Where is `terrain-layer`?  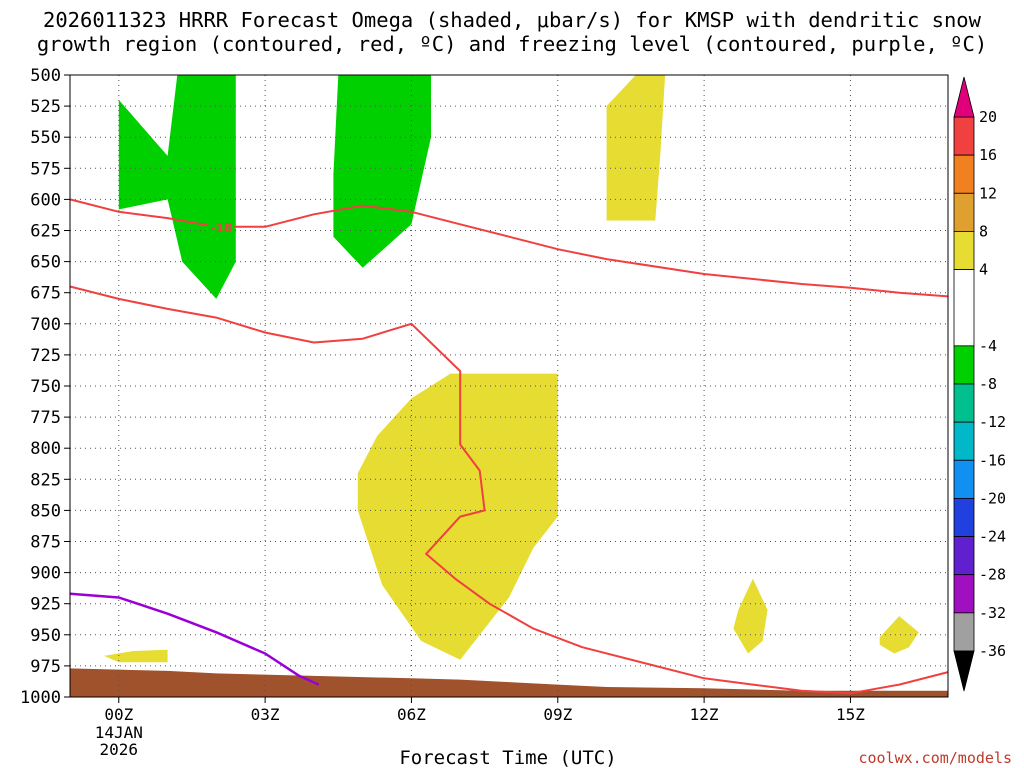 terrain-layer is located at coordinates (509, 682).